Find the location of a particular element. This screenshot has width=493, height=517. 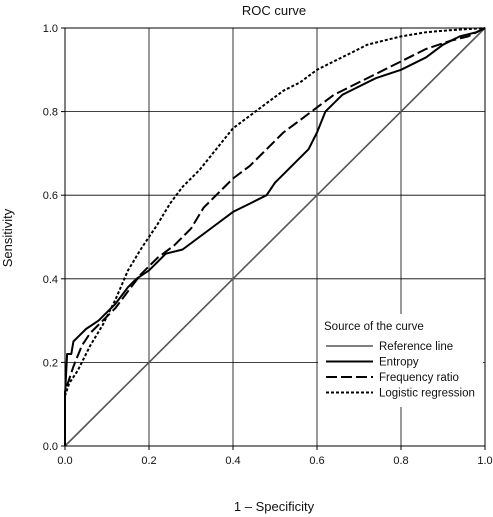

legend-item-label: Entropy is located at coordinates (399, 363).